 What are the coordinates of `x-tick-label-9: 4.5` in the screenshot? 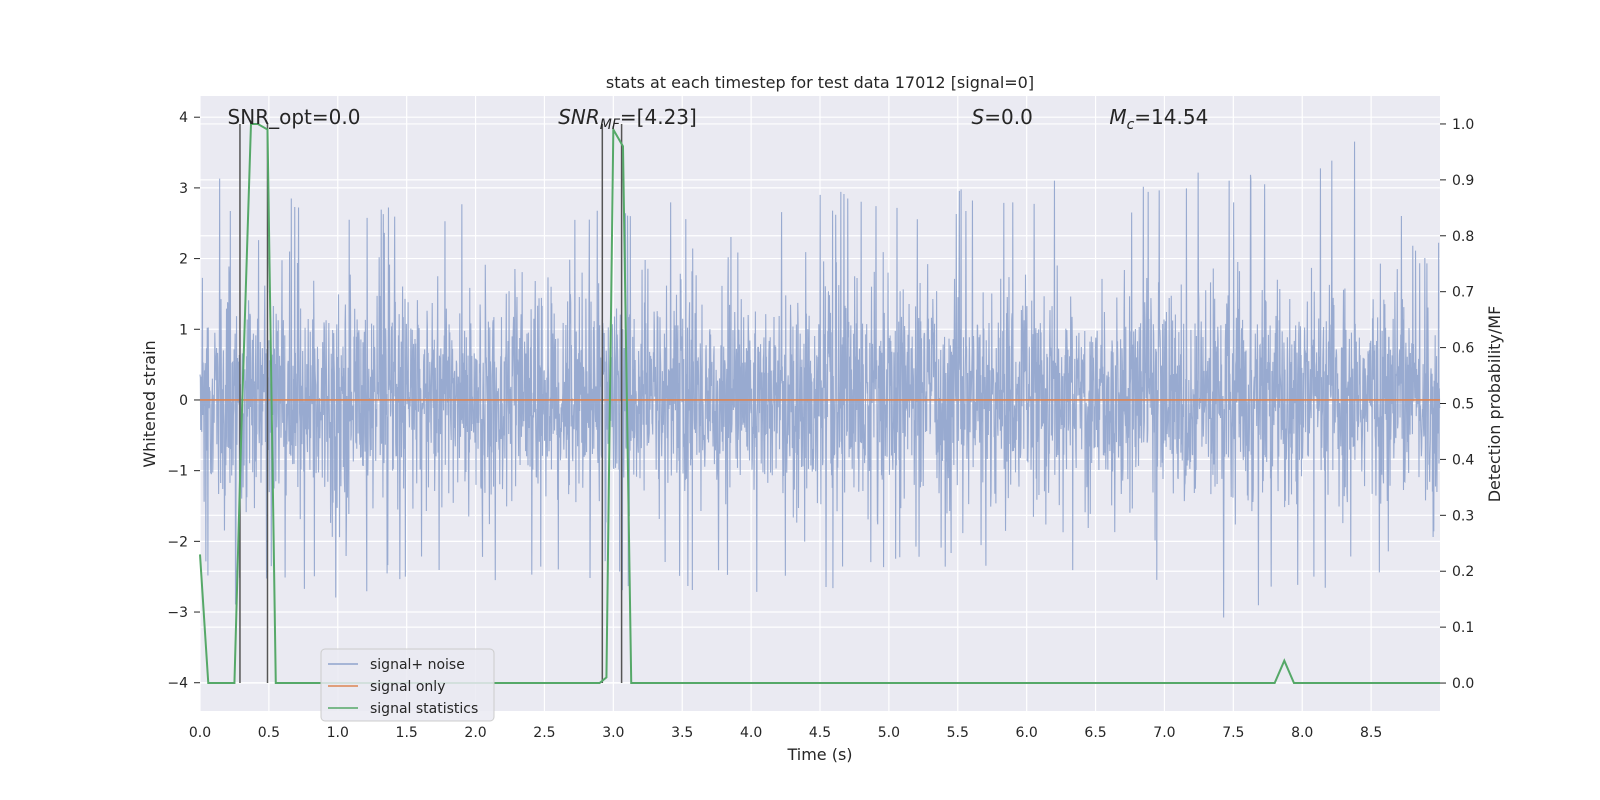 It's located at (820, 733).